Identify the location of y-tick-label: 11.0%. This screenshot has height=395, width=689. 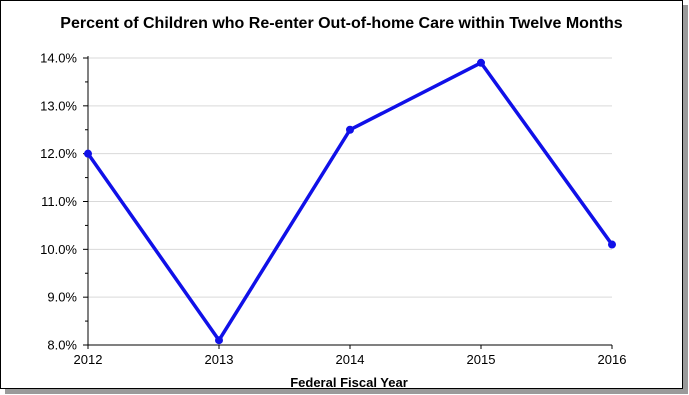
(59, 201).